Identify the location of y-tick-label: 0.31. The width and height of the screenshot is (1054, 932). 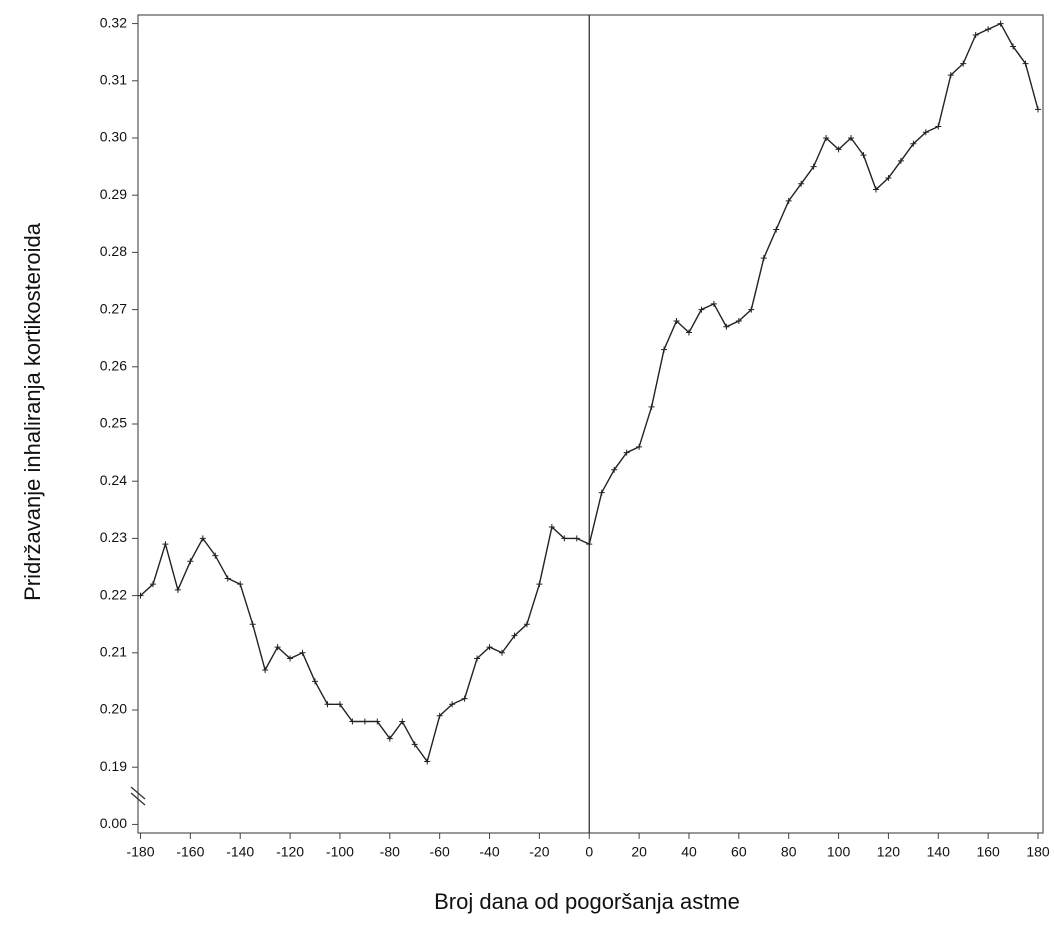
(113, 79).